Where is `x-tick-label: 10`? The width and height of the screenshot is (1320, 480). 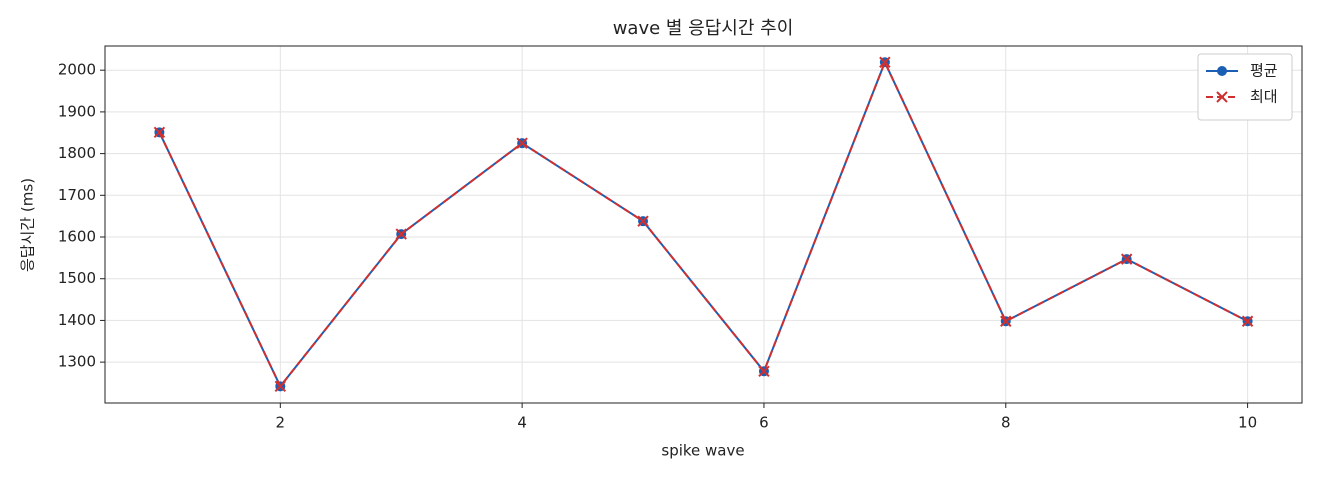
x-tick-label: 10 is located at coordinates (1247, 423).